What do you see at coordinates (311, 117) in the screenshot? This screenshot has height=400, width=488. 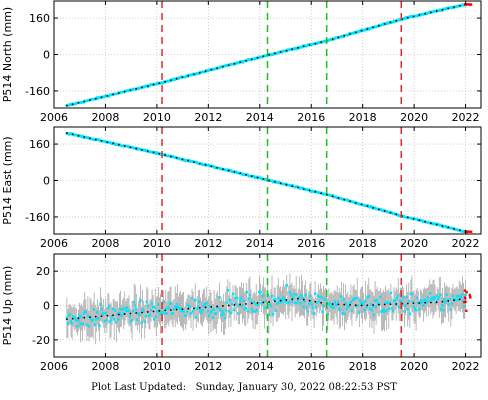 I see `x-tick-label: 2016` at bounding box center [311, 117].